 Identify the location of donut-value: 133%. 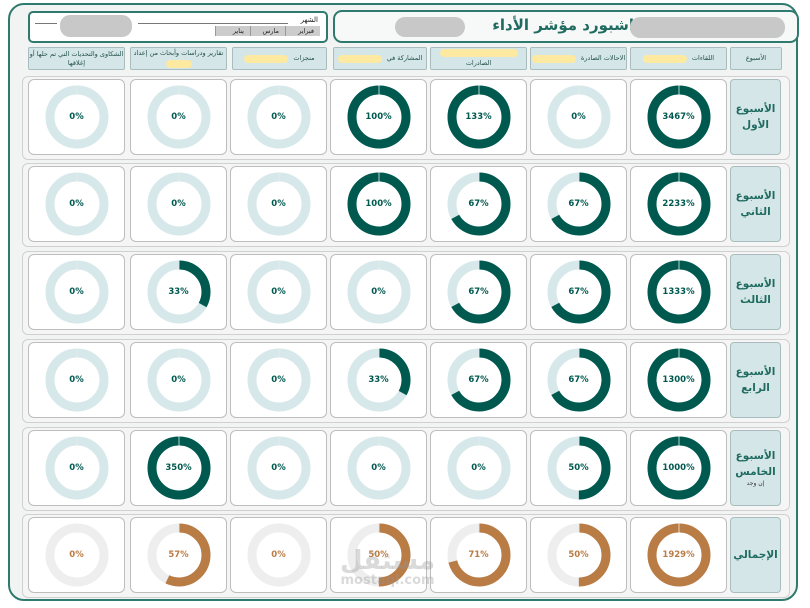
(478, 117).